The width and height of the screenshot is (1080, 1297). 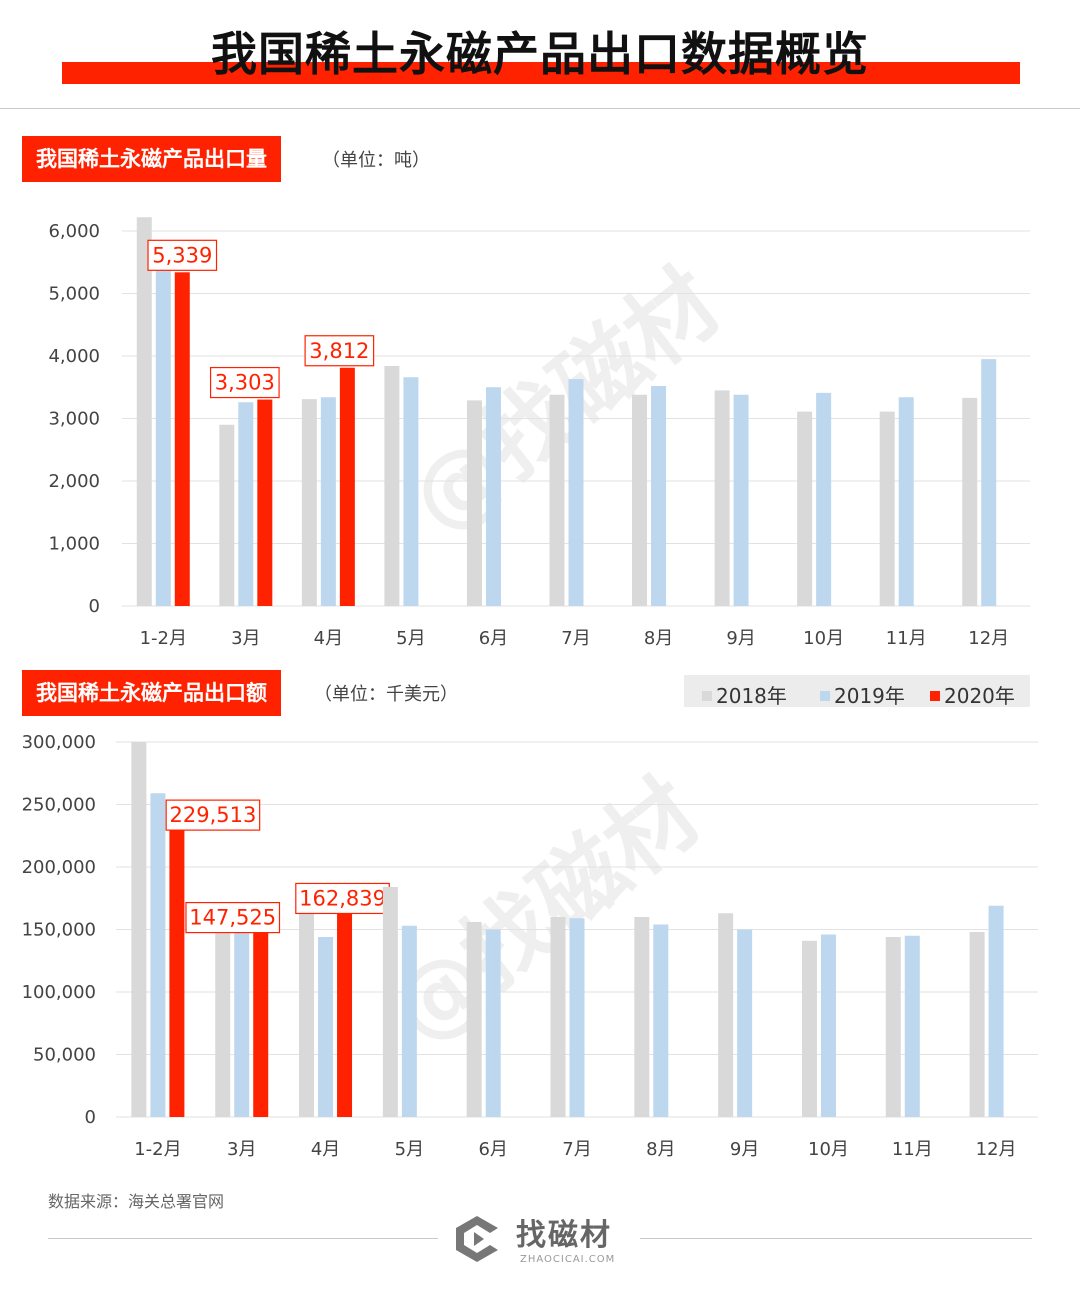 What do you see at coordinates (575, 638) in the screenshot?
I see `x-tick-label: 7月` at bounding box center [575, 638].